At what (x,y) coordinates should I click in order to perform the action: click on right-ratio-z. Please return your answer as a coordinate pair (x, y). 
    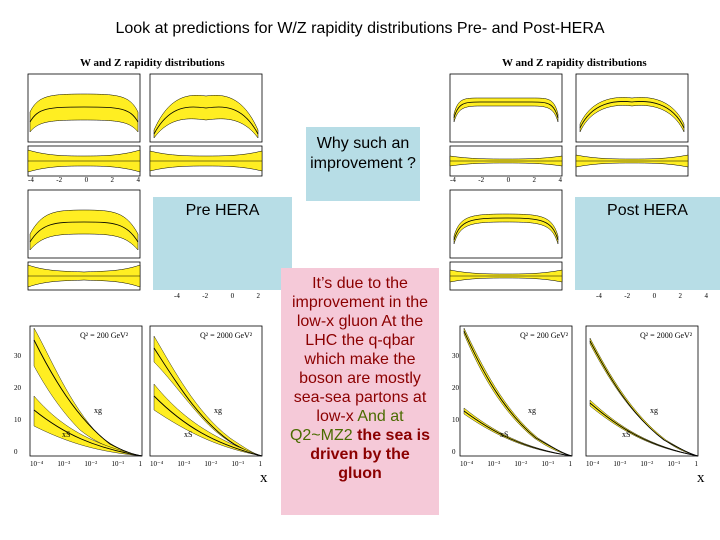
    Looking at the image, I should click on (506, 276).